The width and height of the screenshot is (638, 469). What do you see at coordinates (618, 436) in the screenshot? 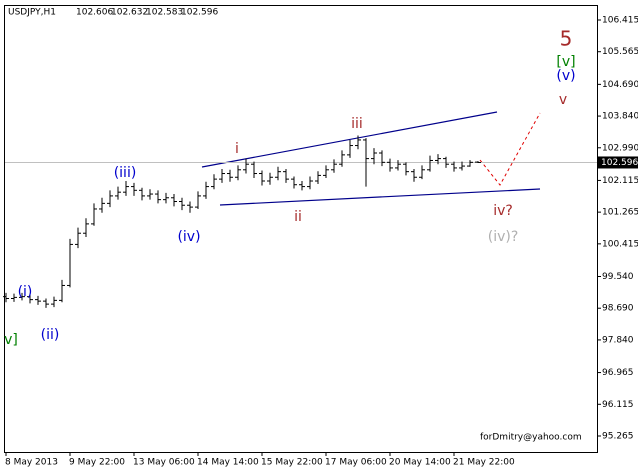
I see `y-tick-label: 95.265` at bounding box center [618, 436].